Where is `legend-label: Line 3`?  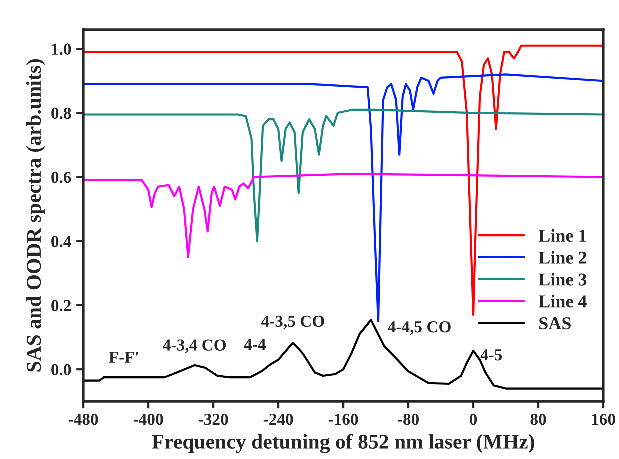 legend-label: Line 3 is located at coordinates (562, 279).